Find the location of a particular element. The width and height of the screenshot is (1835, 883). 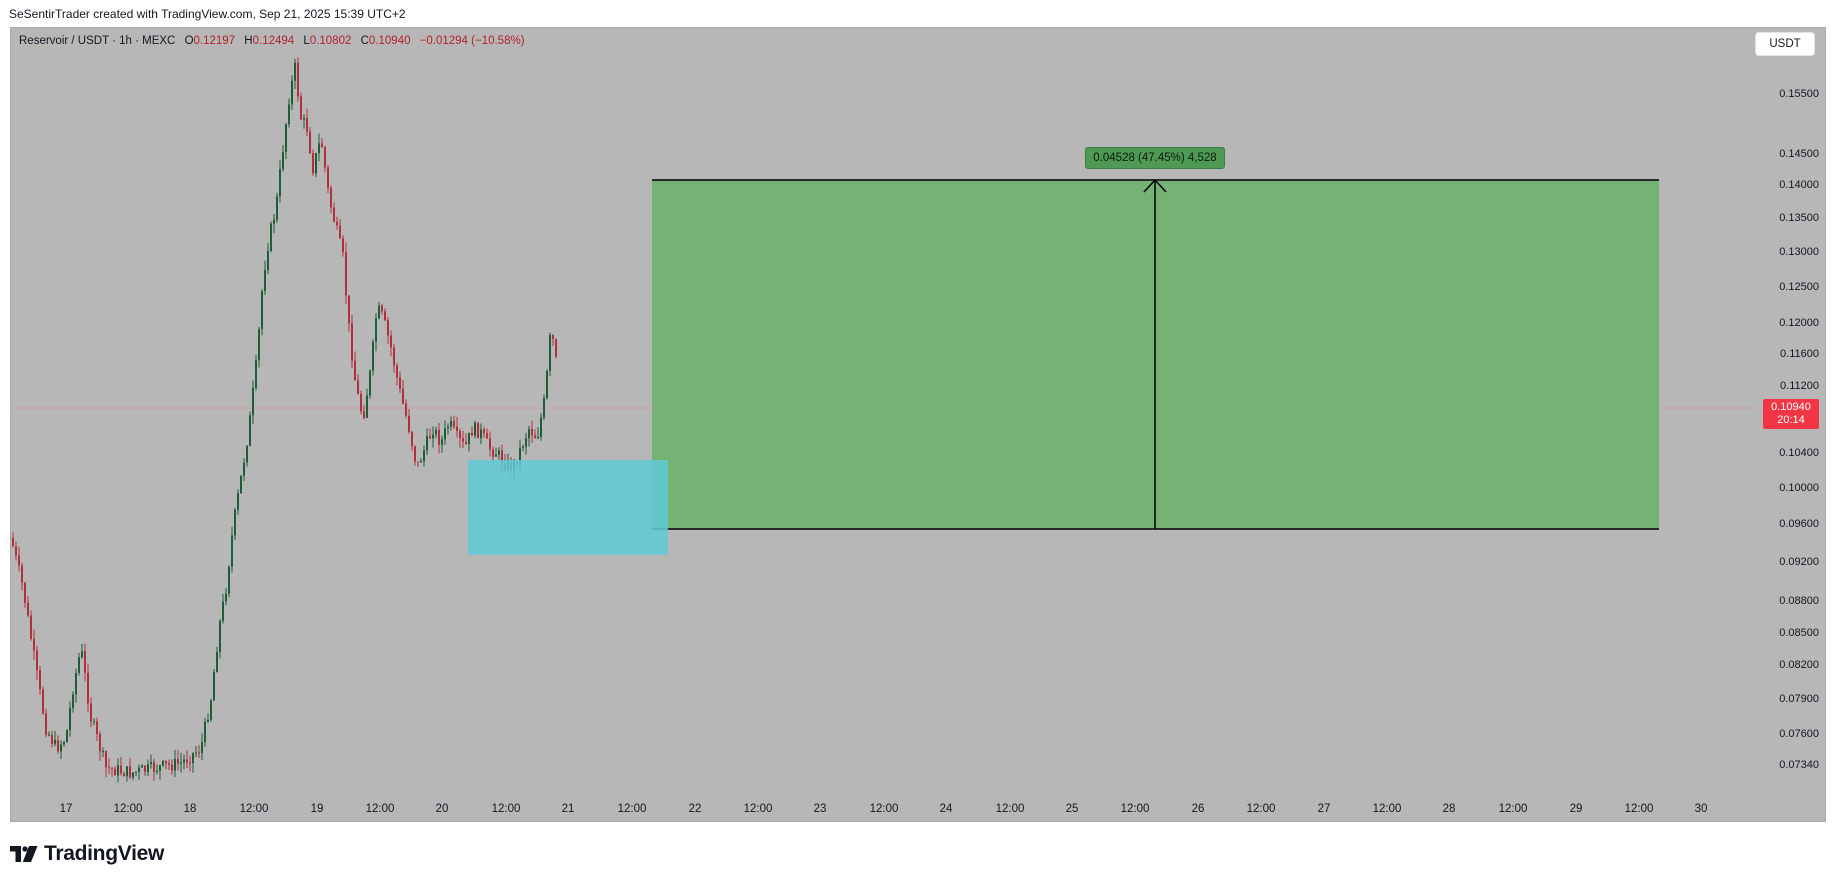

time-tick: 22 is located at coordinates (695, 809).